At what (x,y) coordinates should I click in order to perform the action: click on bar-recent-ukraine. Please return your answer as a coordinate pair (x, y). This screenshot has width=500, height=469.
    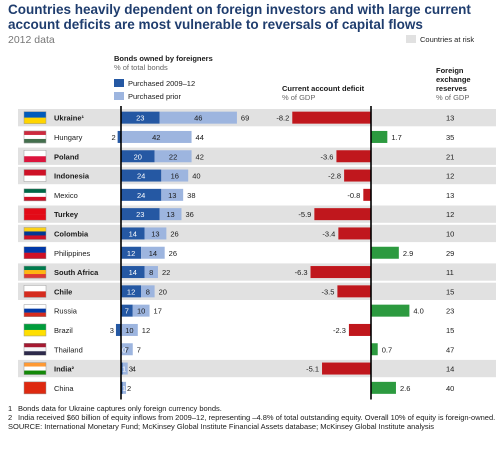
    Looking at the image, I should click on (140, 117).